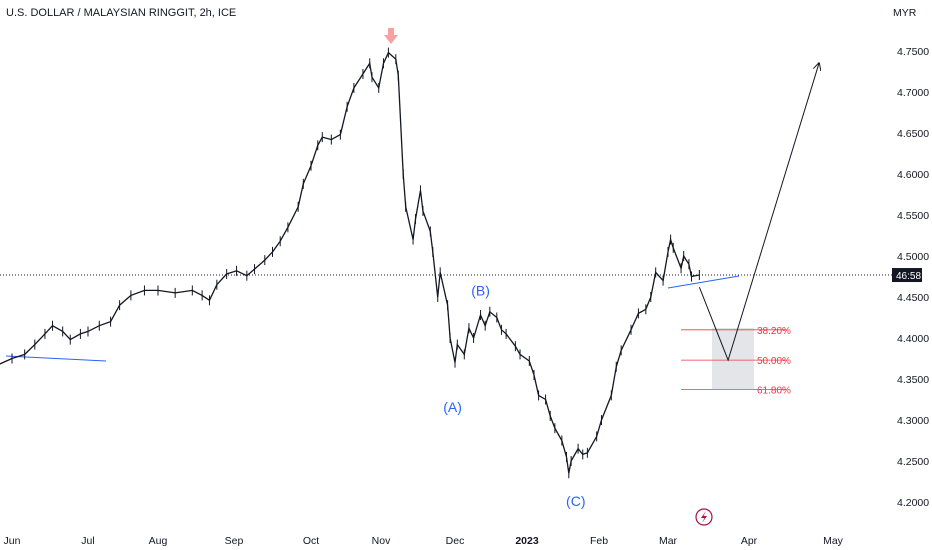  What do you see at coordinates (905, 13) in the screenshot?
I see `currency-label: MYR` at bounding box center [905, 13].